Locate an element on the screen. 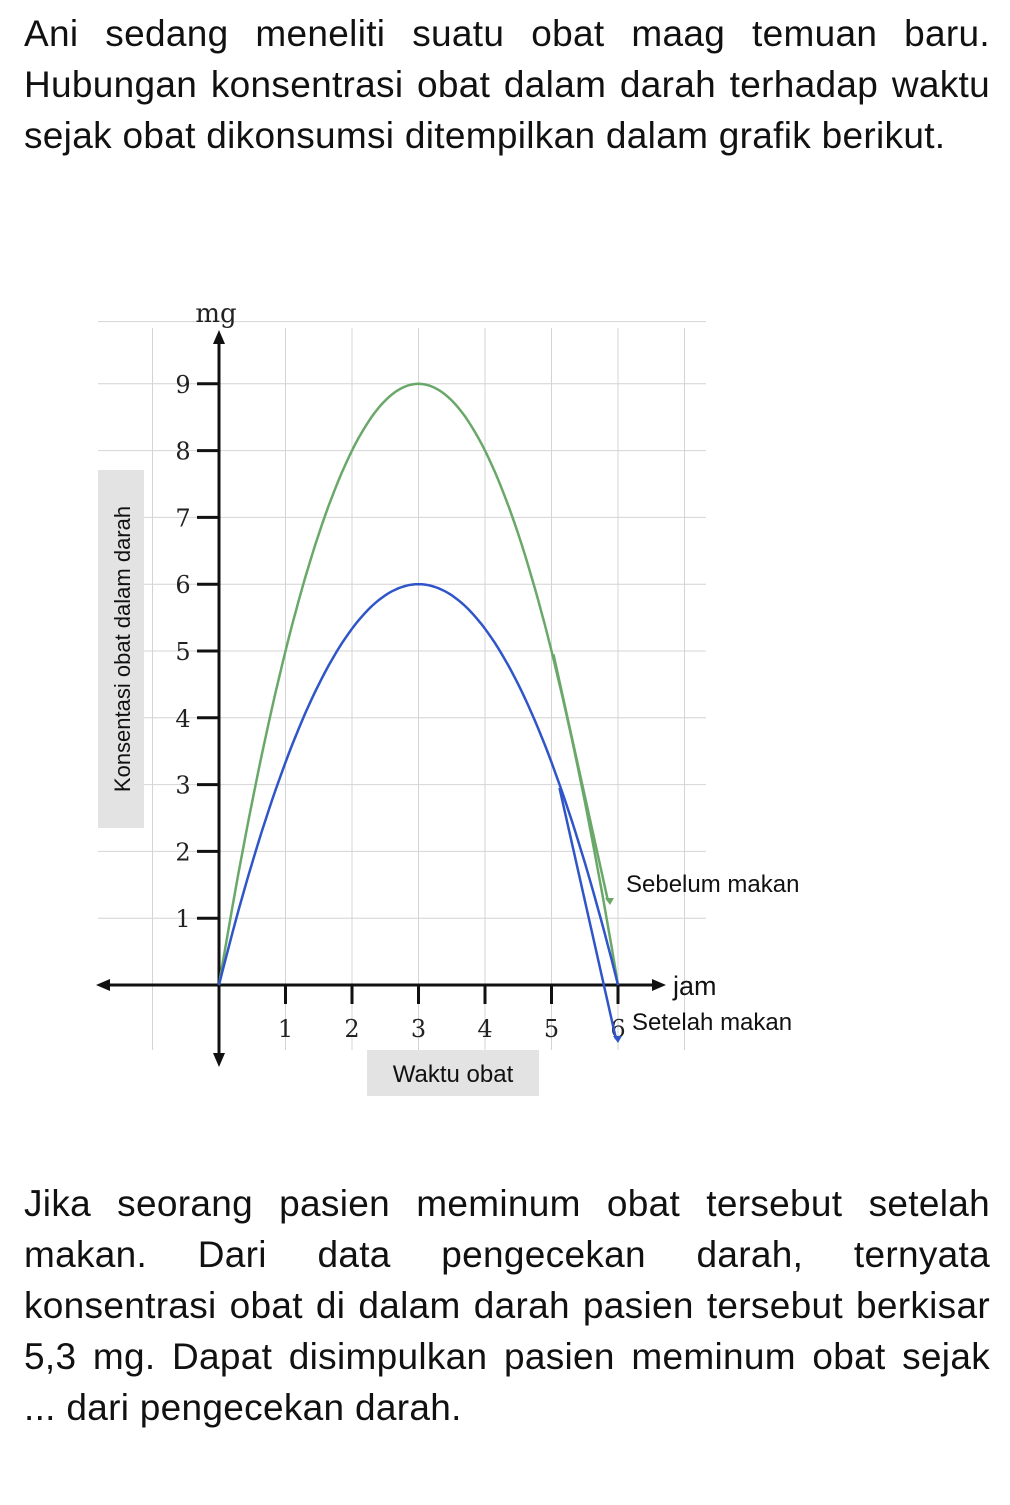 This screenshot has height=1505, width=1010. y-axis-down-arrow is located at coordinates (219, 1060).